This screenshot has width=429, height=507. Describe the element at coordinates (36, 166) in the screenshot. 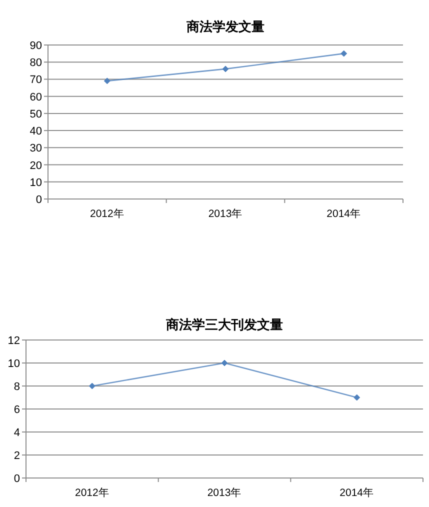

I see `y-tick-label: 20` at that location.